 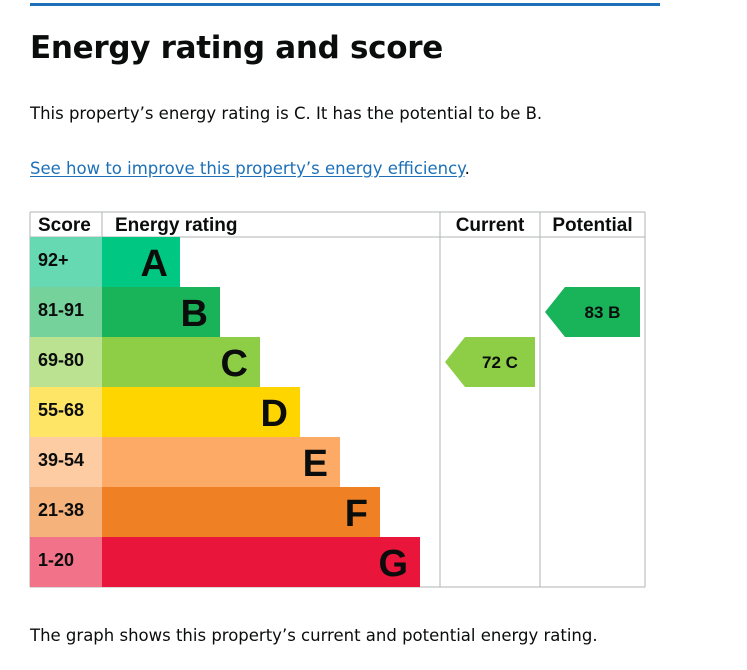 I want to click on score-label-a: 92+, so click(x=53, y=260).